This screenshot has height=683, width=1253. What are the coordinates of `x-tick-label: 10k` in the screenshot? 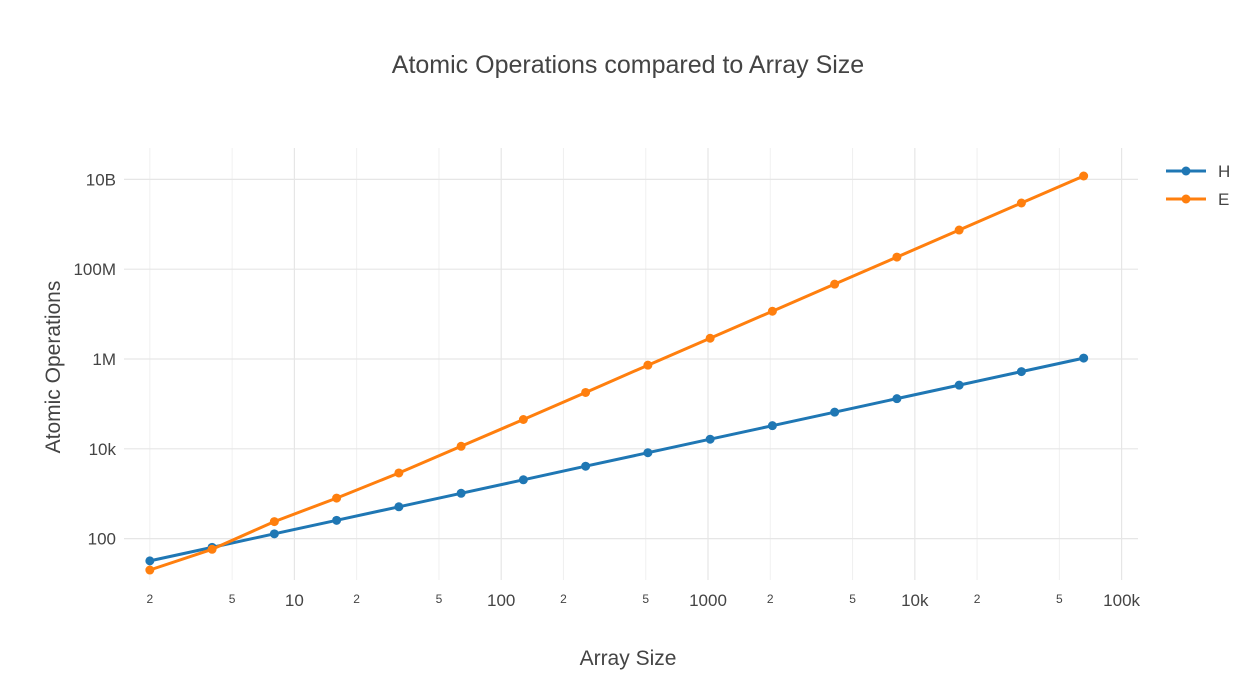 It's located at (915, 600).